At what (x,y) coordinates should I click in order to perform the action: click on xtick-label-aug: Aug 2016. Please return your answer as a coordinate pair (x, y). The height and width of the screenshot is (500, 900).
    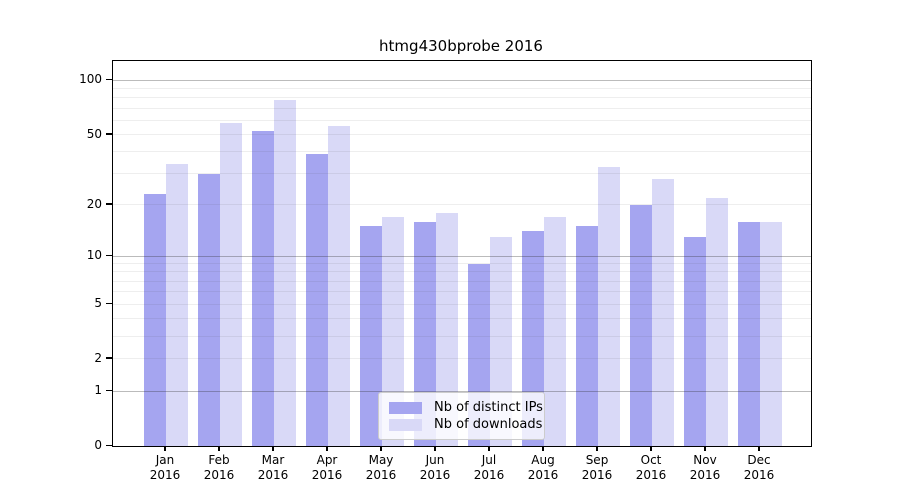
    Looking at the image, I should click on (543, 467).